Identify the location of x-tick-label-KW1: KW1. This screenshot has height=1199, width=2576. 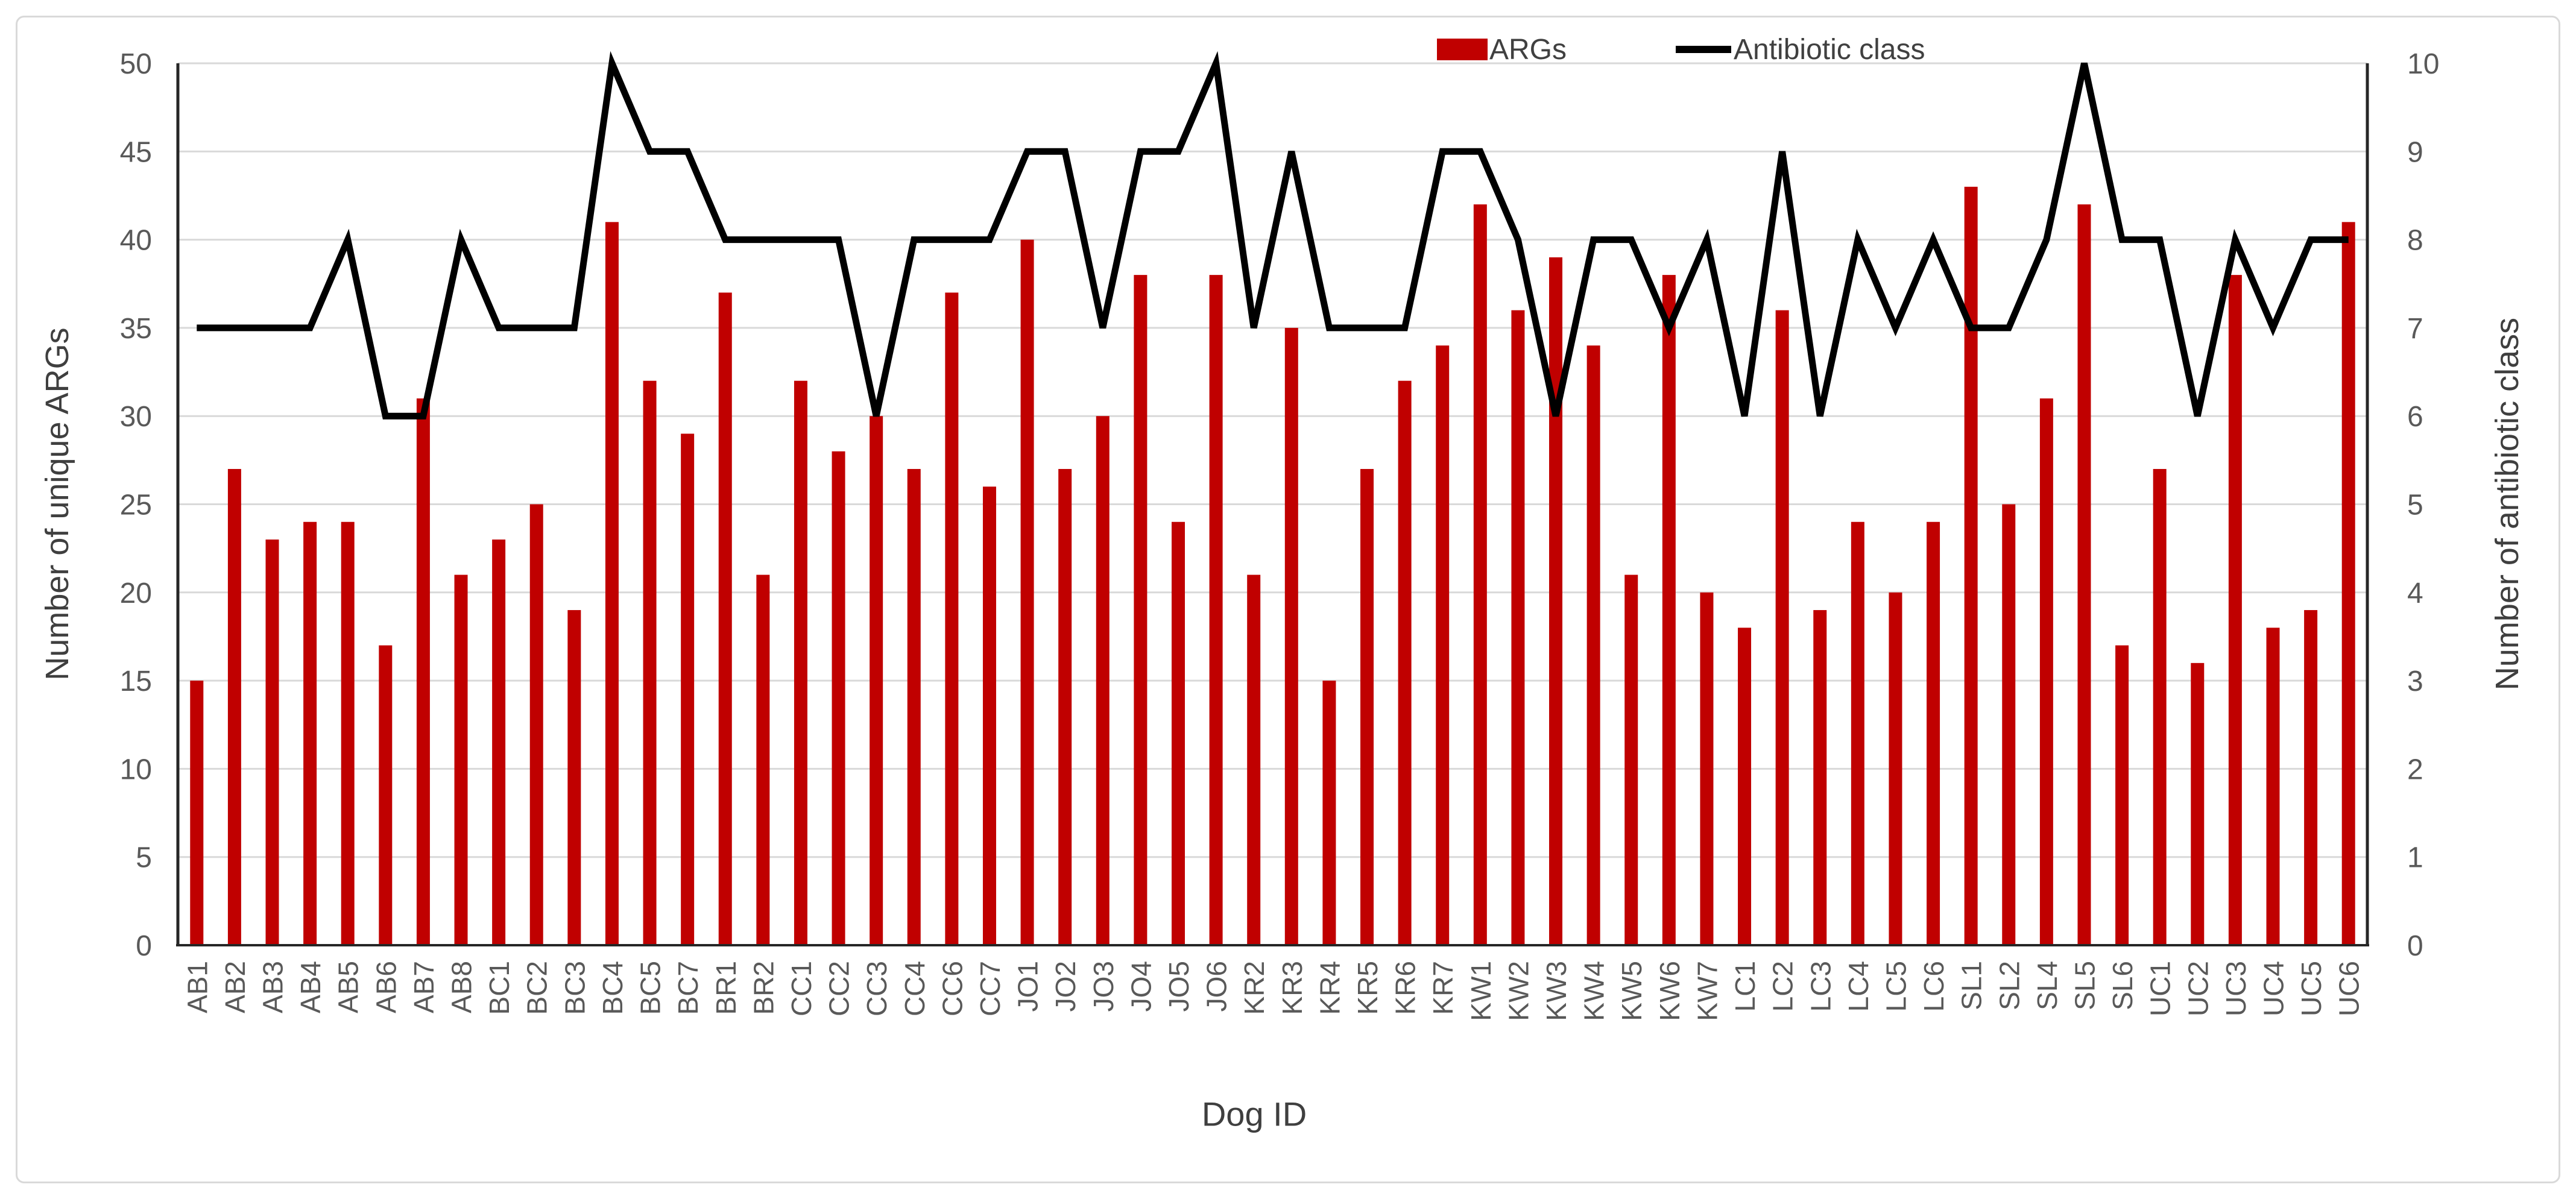
(1481, 991).